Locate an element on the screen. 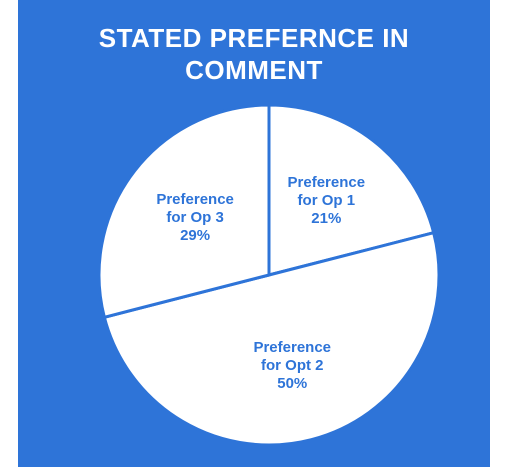  value-label: 50% is located at coordinates (292, 383).